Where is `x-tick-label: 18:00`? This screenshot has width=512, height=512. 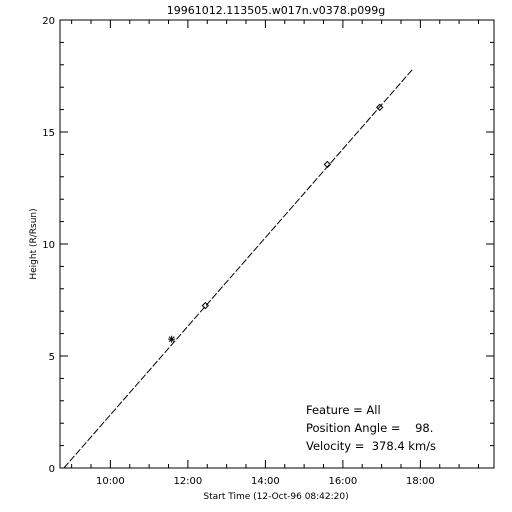 x-tick-label: 18:00 is located at coordinates (420, 481).